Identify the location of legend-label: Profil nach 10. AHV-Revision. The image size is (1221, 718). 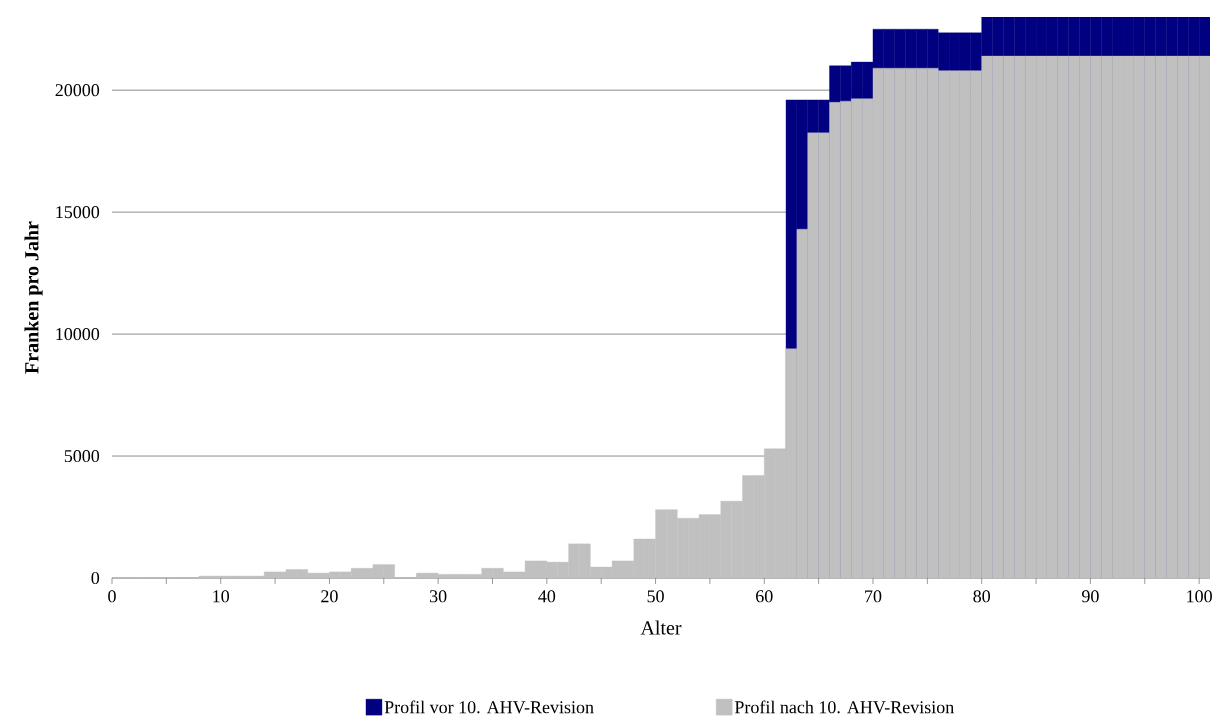
(844, 707).